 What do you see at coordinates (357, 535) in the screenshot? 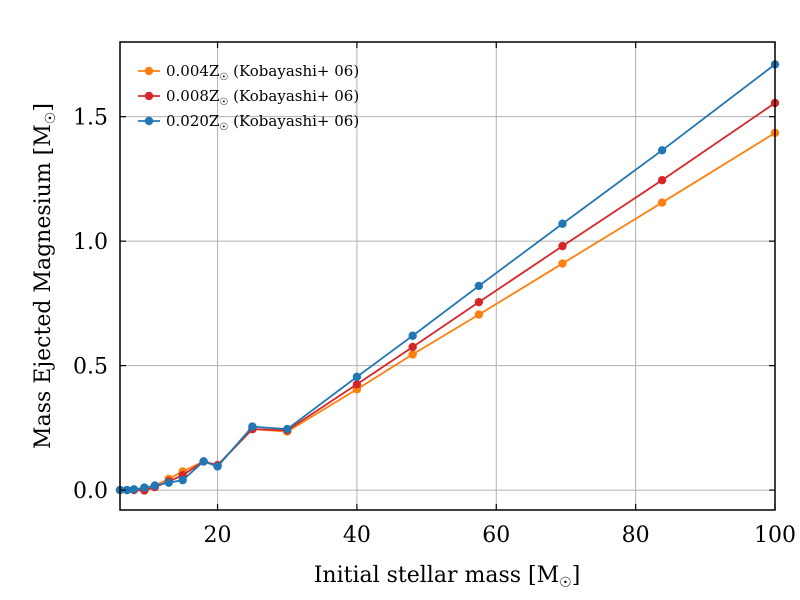
I see `x-tick-label: 40` at bounding box center [357, 535].